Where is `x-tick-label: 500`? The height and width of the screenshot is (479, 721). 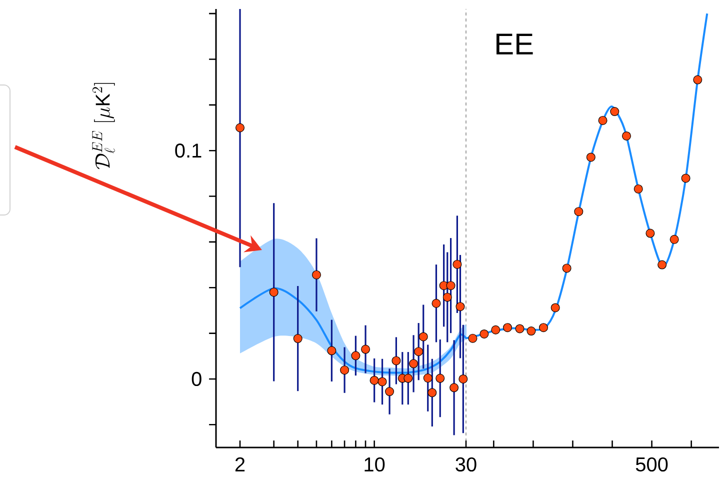
x-tick-label: 500 is located at coordinates (652, 464).